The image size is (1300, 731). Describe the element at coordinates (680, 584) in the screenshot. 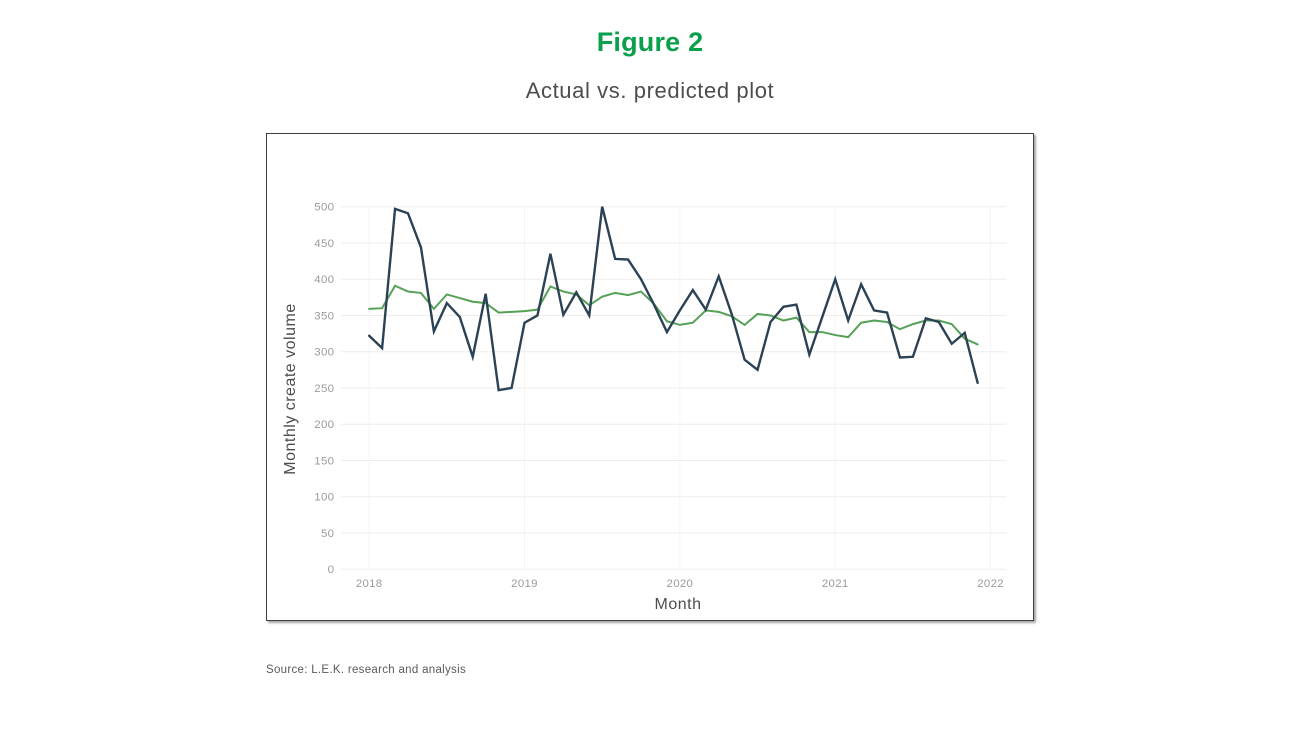

I see `x-tick-label: 2020` at that location.